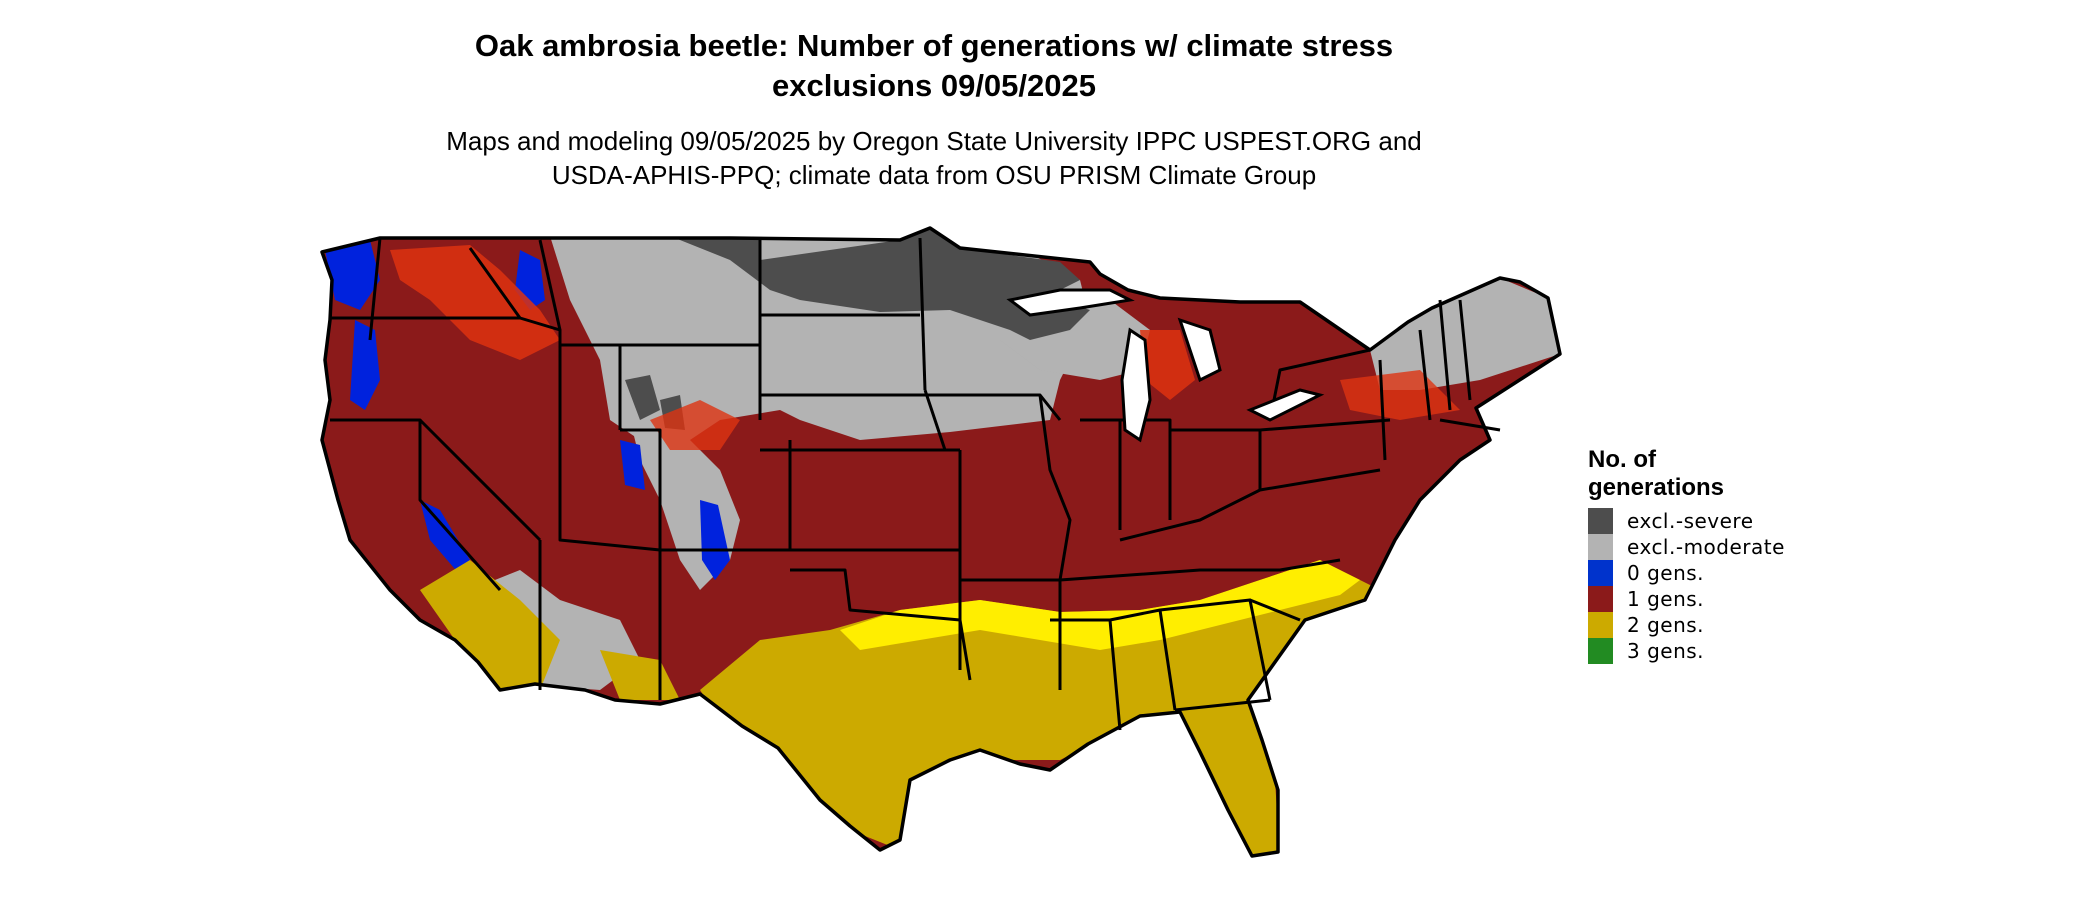 The image size is (2100, 900). I want to click on legend-label: excl.-severe, so click(1690, 521).